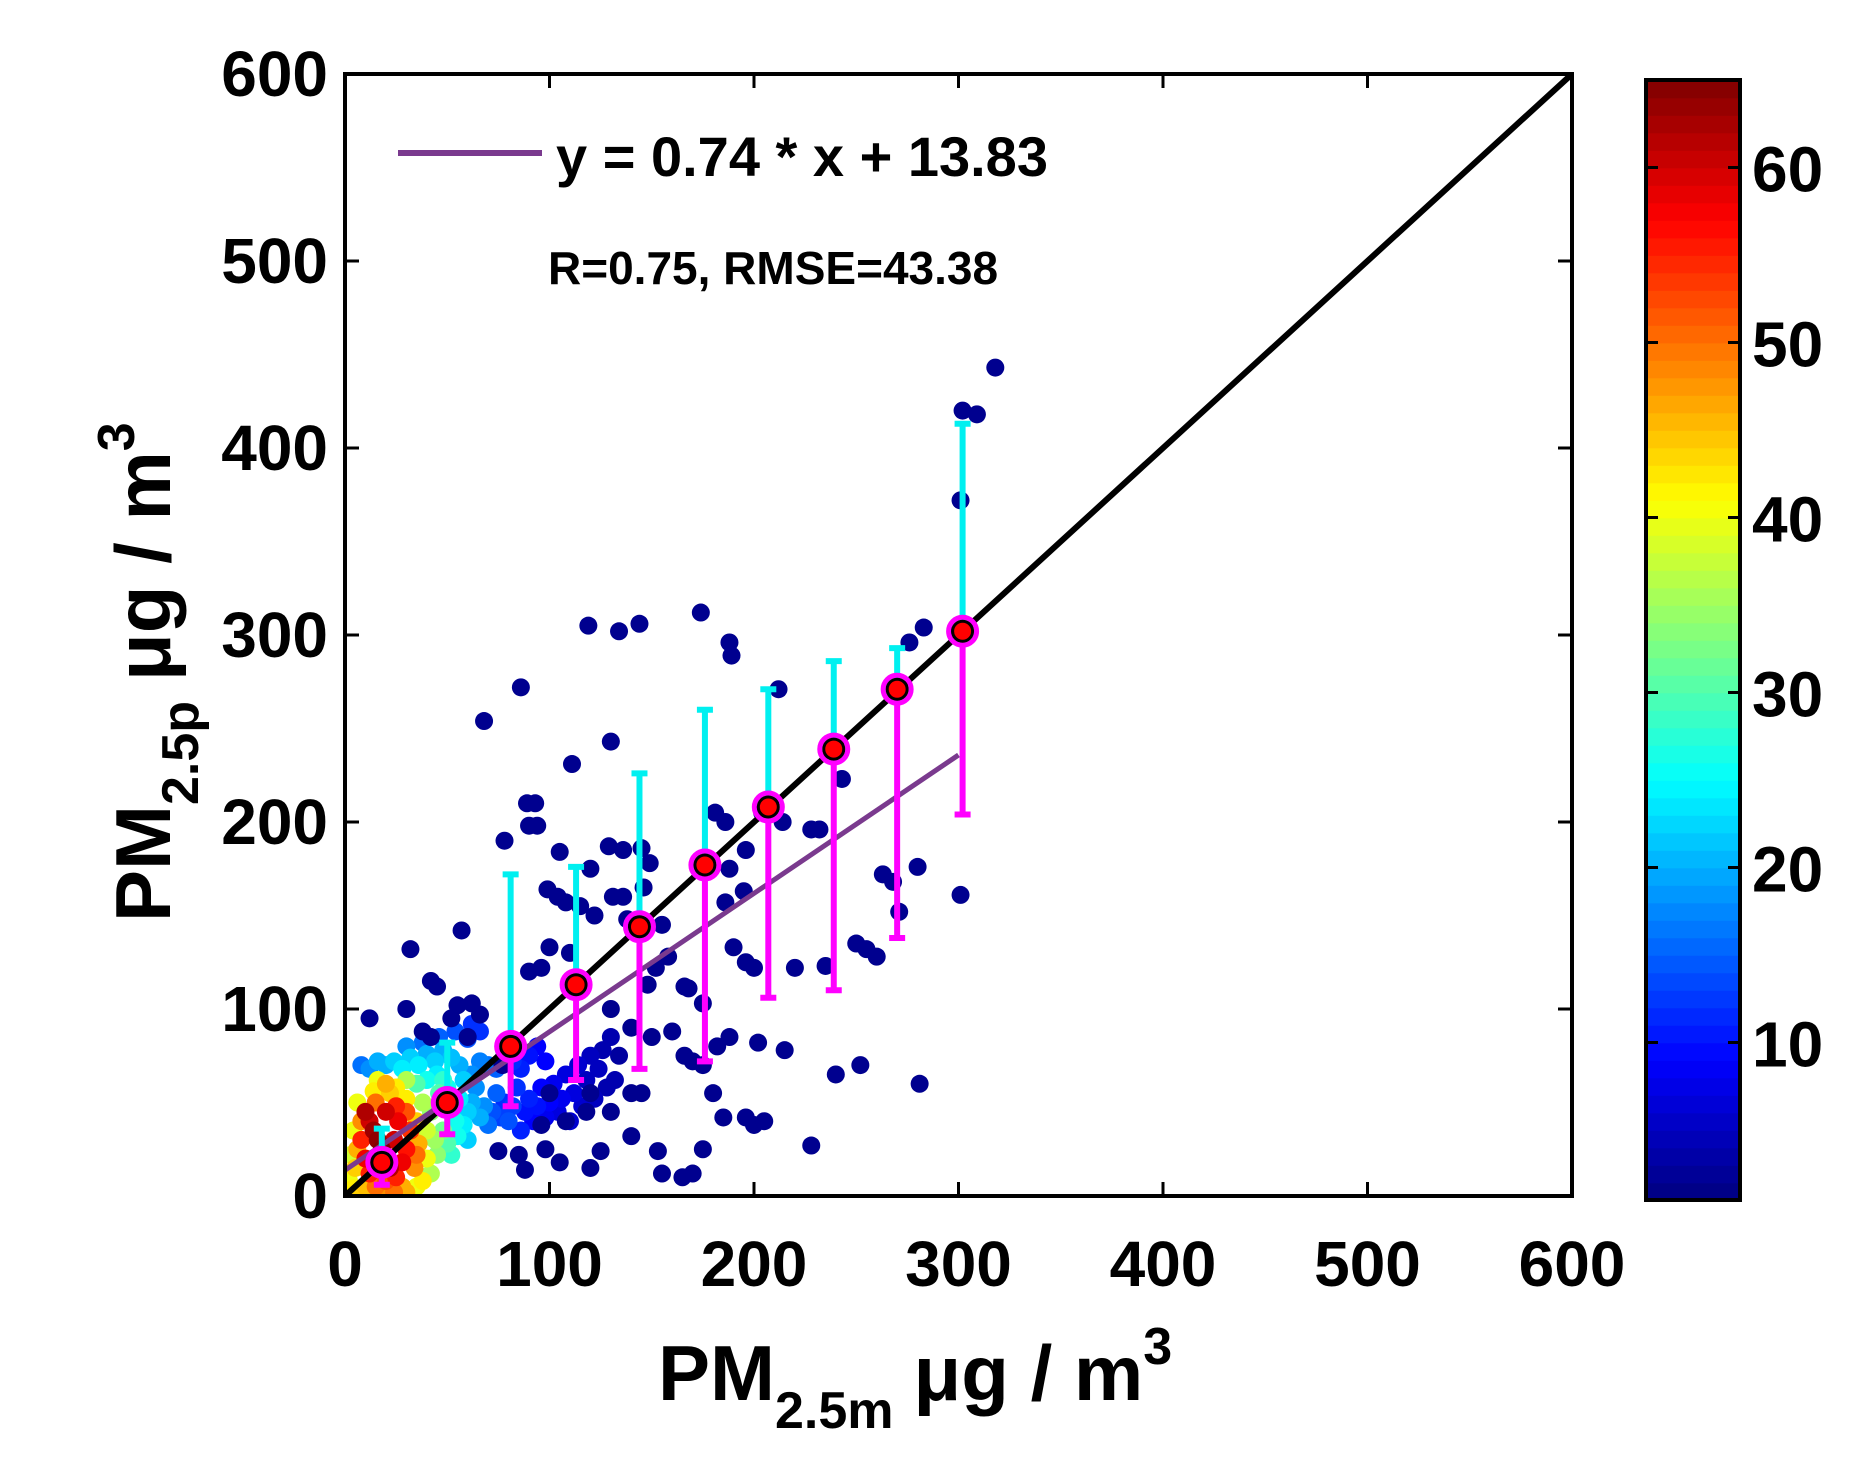  I want to click on y-tick-label: 400, so click(274, 448).